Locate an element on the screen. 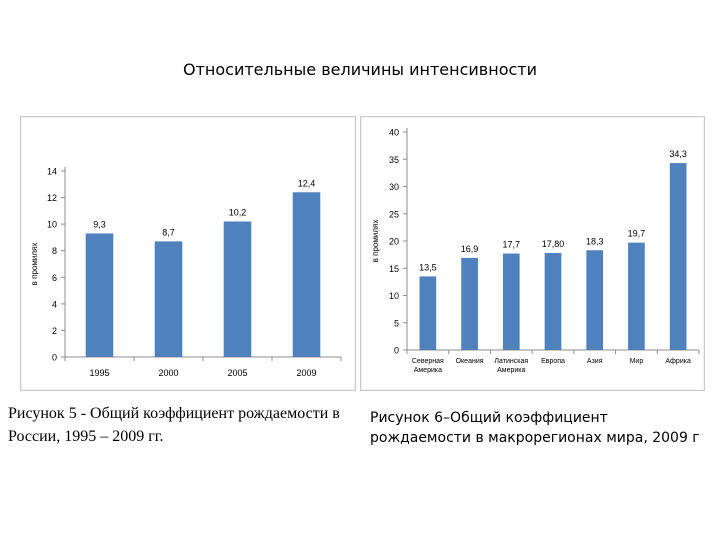 The height and width of the screenshot is (540, 720). data-label: 12,4 is located at coordinates (307, 183).